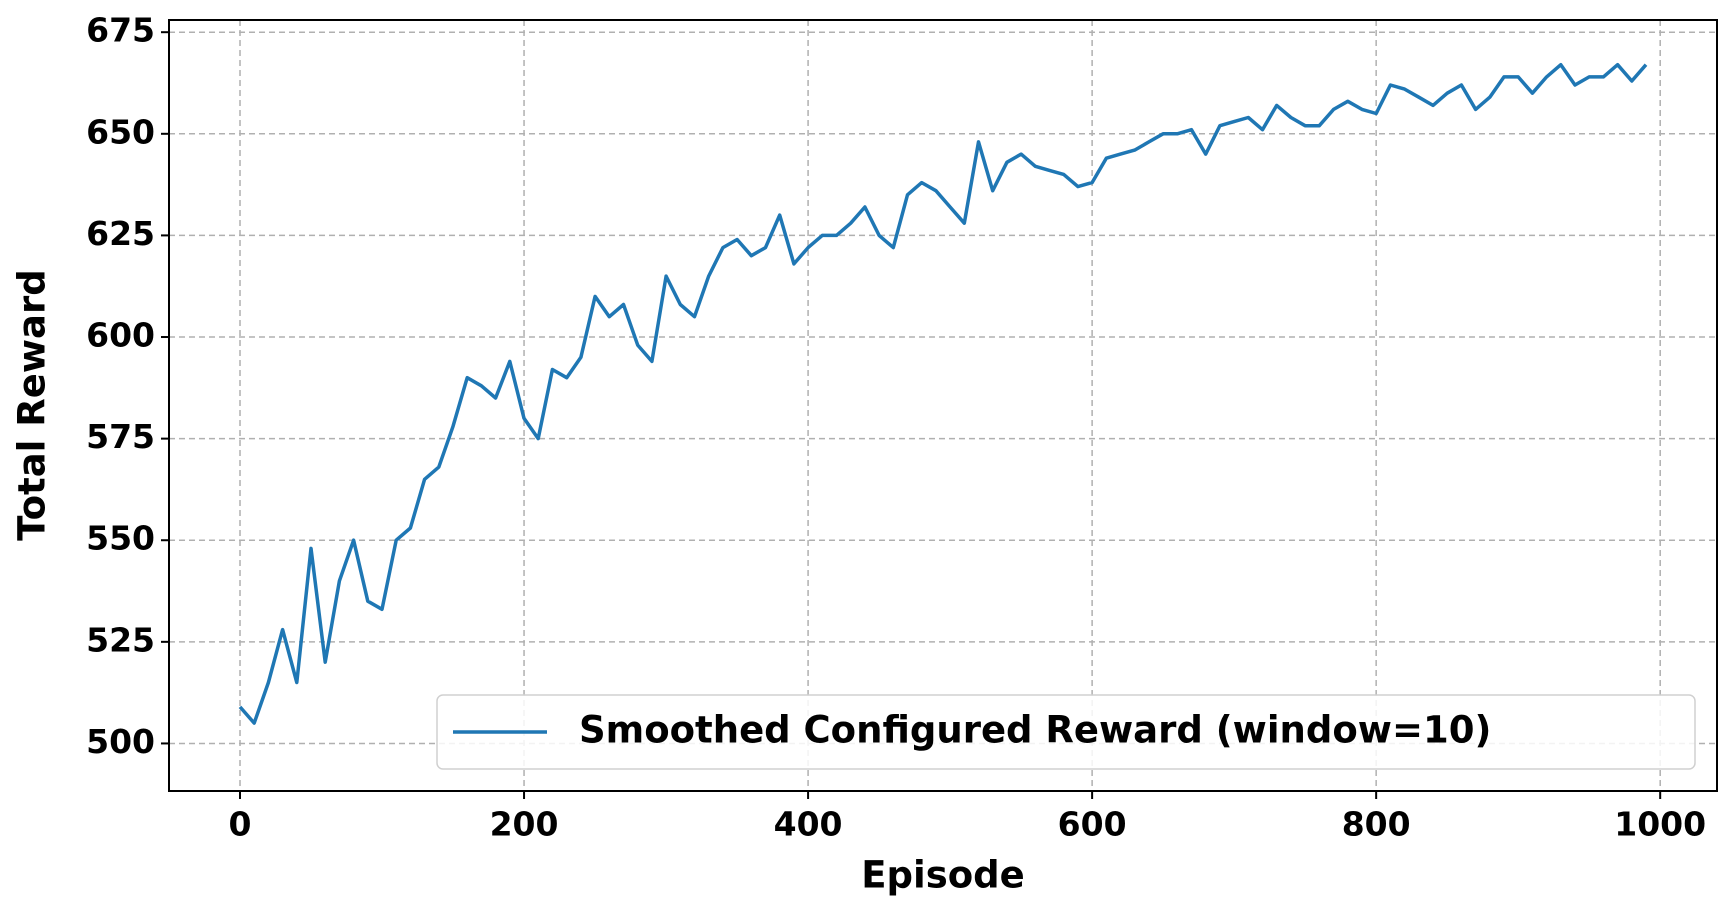 The width and height of the screenshot is (1730, 910). I want to click on y-tick-label: 625, so click(120, 233).